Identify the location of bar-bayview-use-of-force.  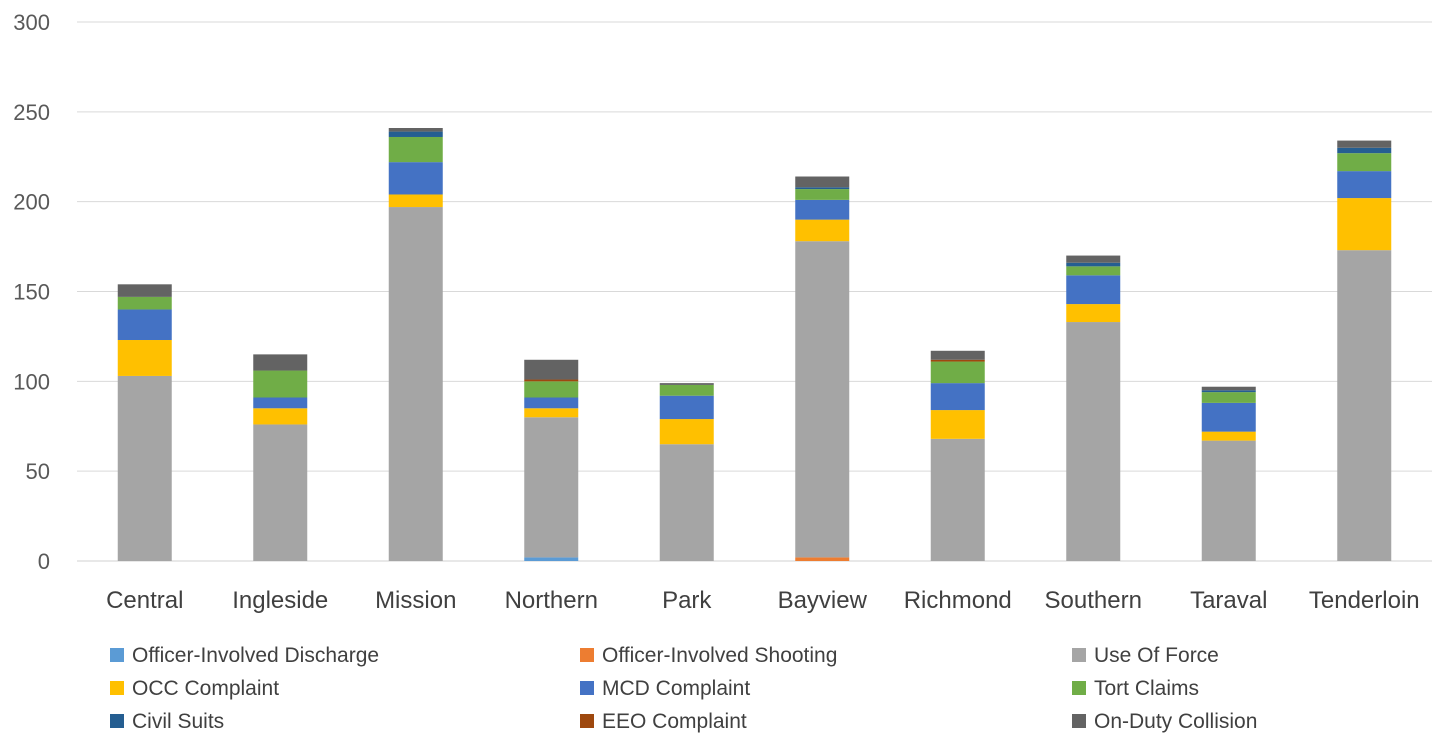
(822, 399).